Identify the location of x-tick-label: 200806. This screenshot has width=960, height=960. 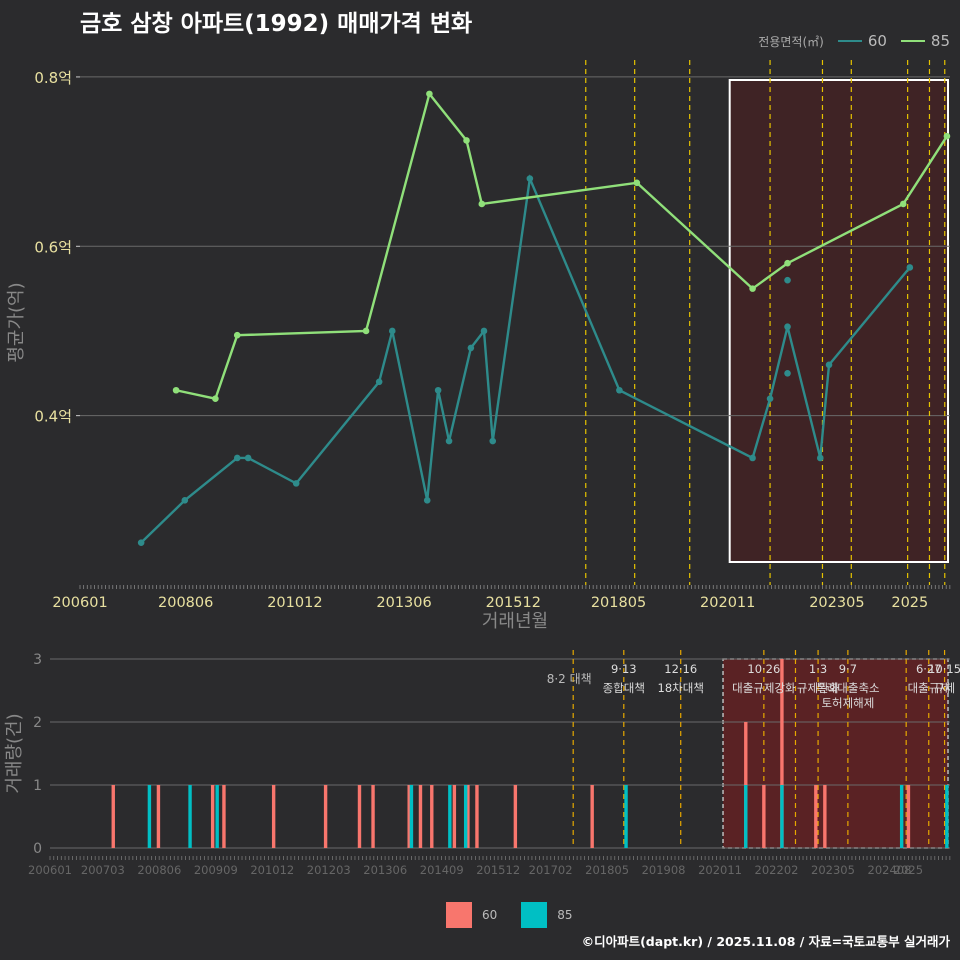
(159, 870).